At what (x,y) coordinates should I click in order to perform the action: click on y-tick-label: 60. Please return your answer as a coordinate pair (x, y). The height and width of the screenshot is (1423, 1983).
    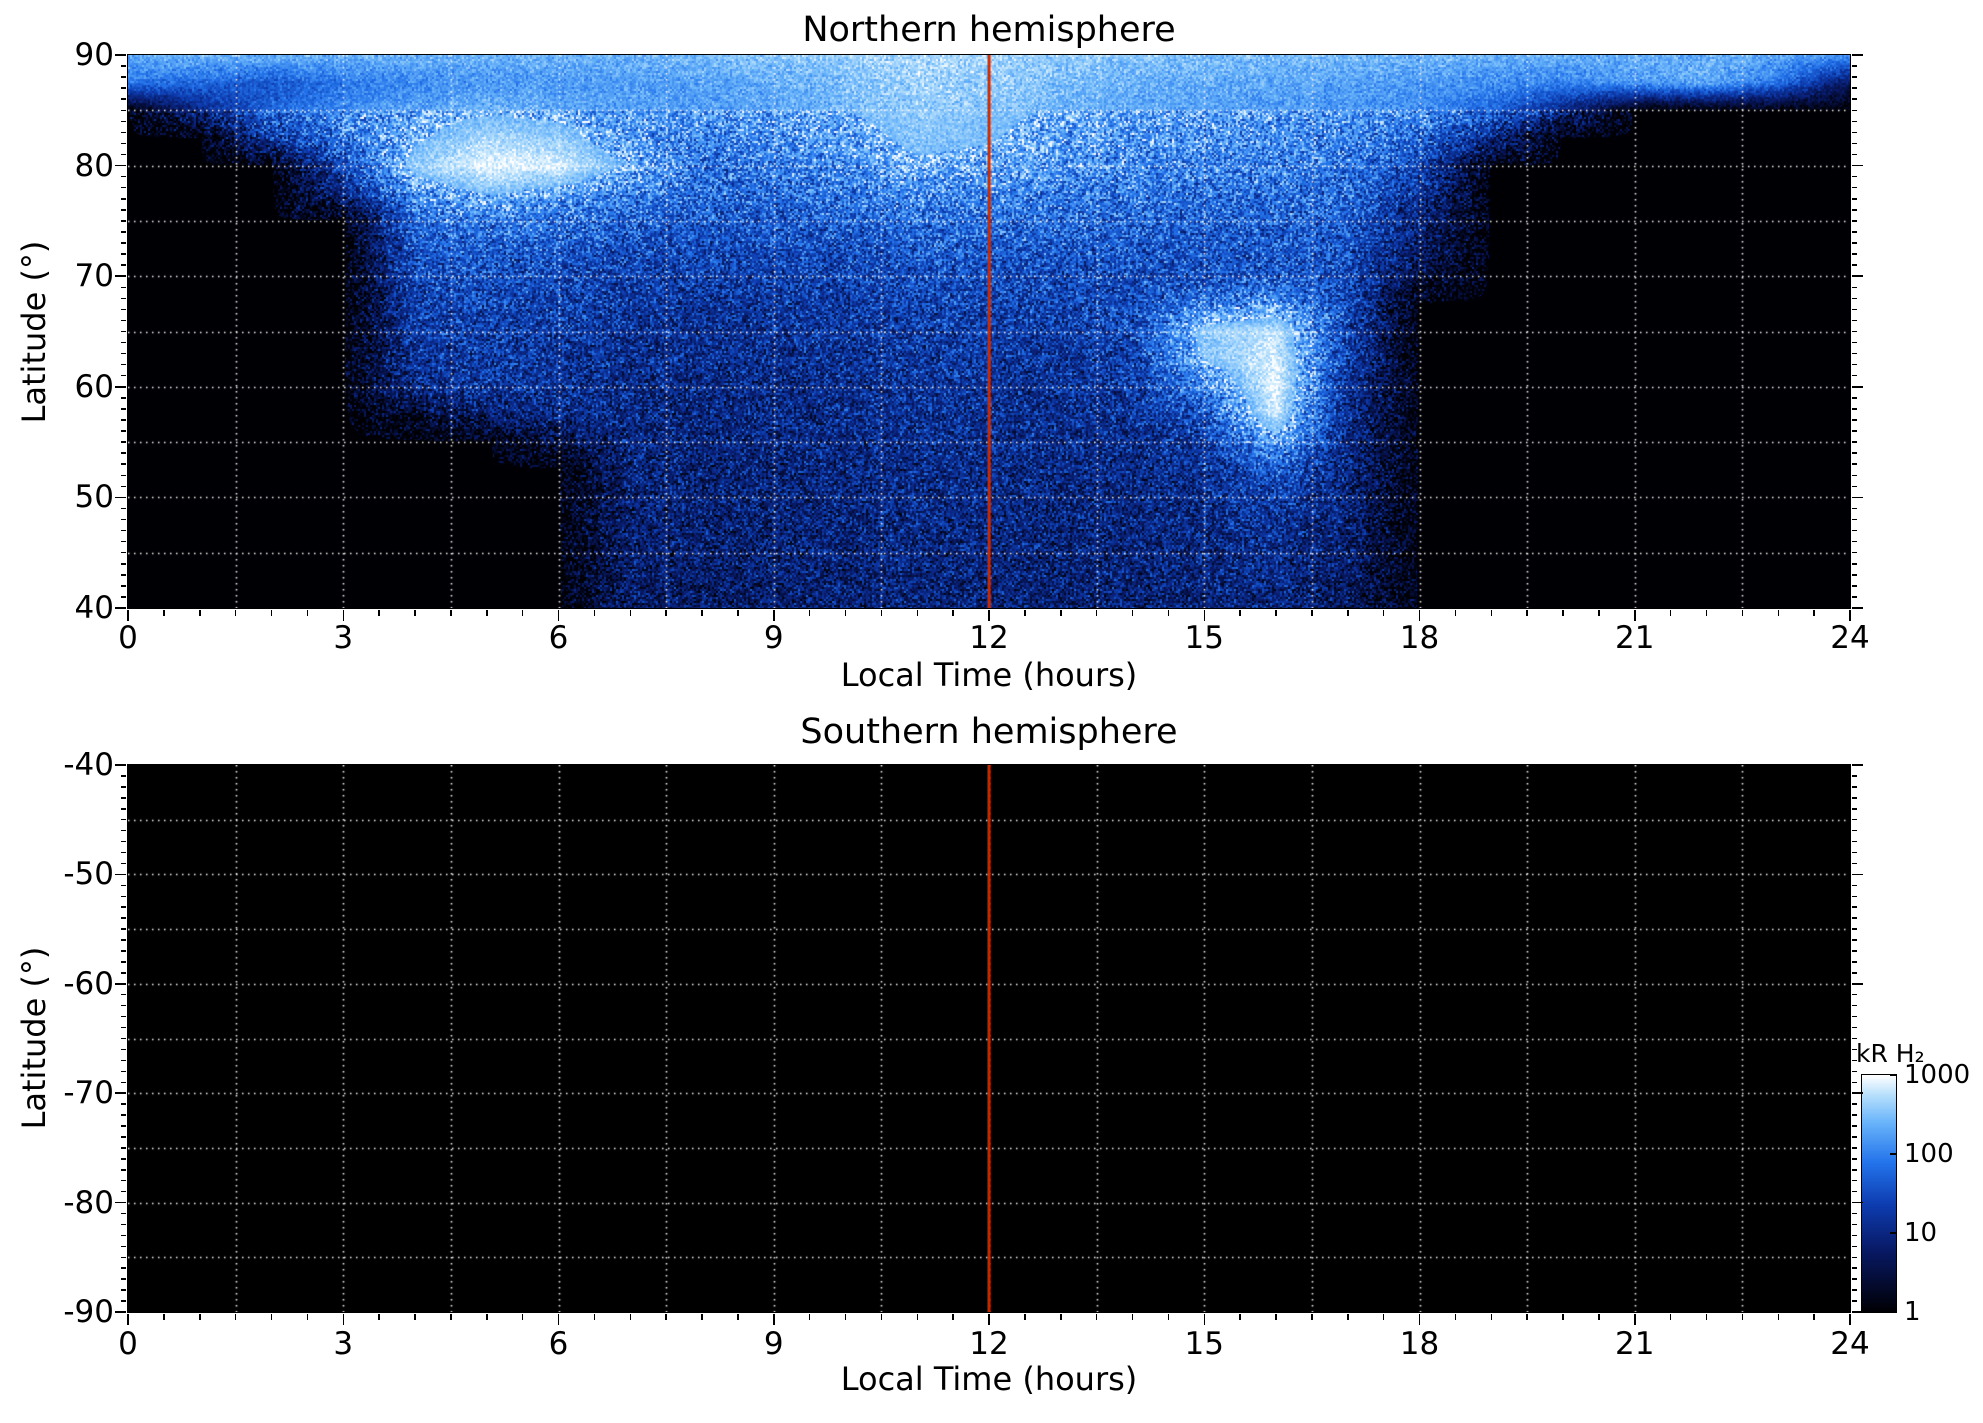
    Looking at the image, I should click on (94, 386).